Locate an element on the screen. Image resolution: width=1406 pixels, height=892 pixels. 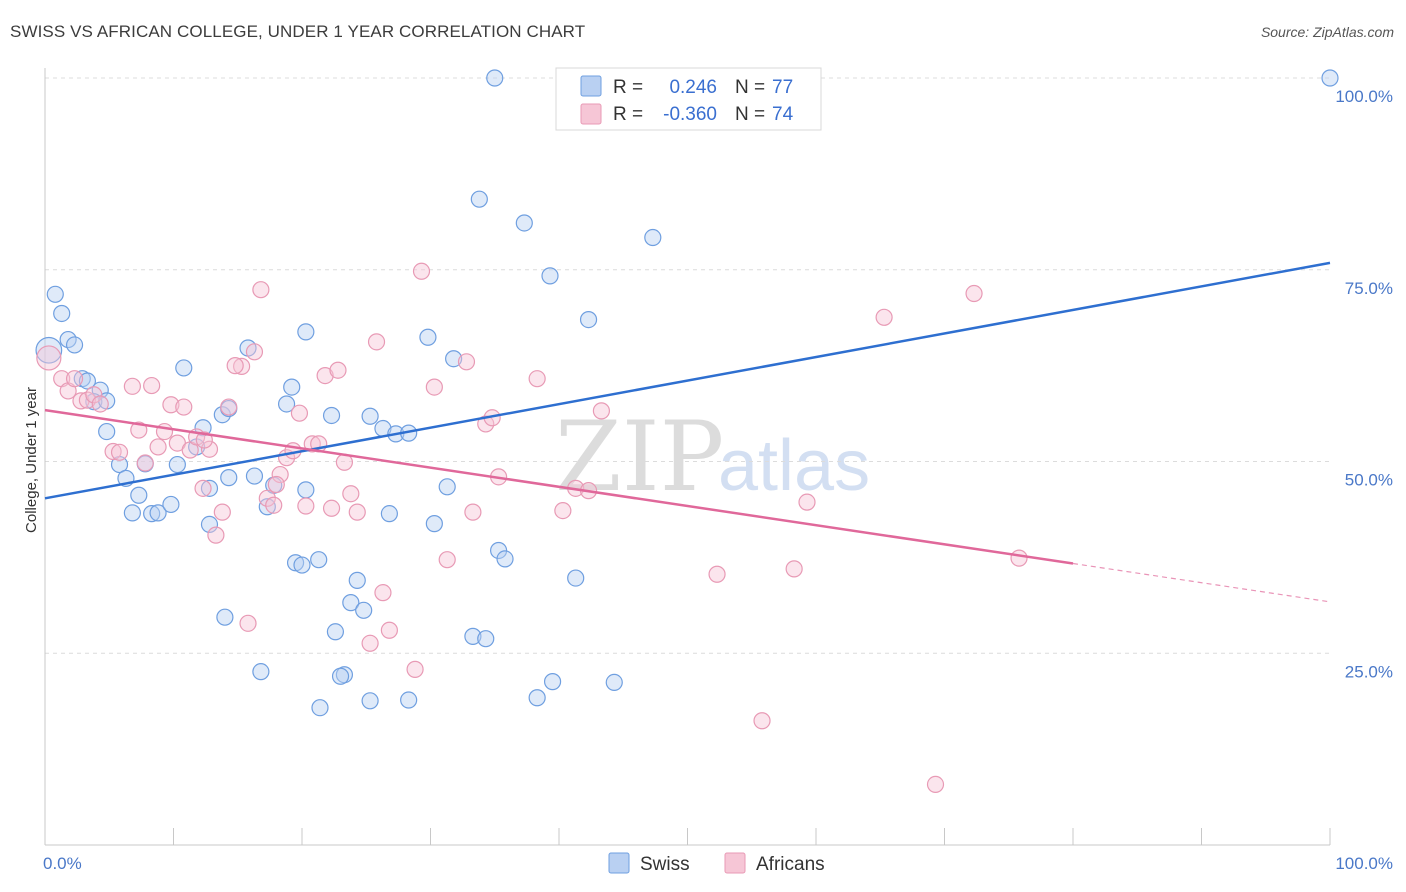
legend-r-label-swiss: R = is located at coordinates (628, 87).